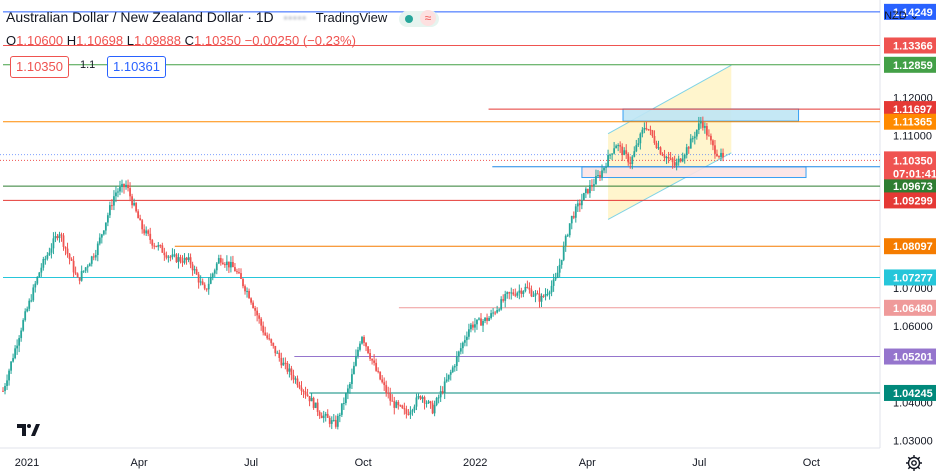 The image size is (937, 476). I want to click on currency-label: NZD, so click(895, 16).